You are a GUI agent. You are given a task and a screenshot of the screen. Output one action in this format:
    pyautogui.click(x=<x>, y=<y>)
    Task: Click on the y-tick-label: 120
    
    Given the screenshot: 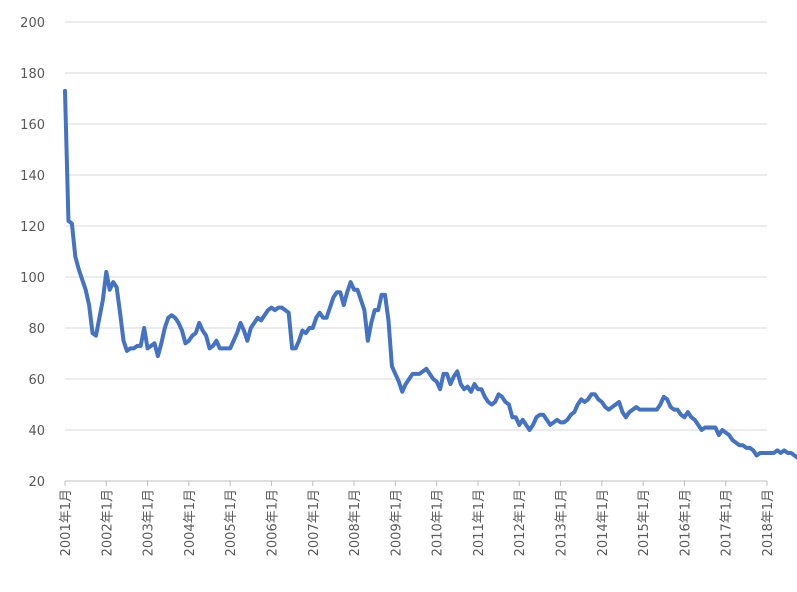 What is the action you would take?
    pyautogui.click(x=32, y=227)
    